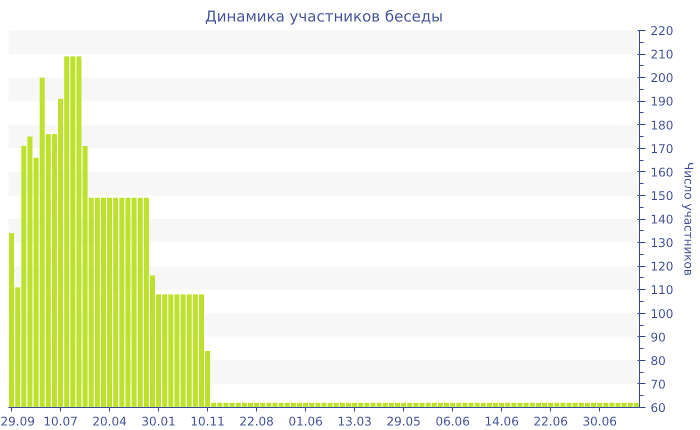 Image resolution: width=700 pixels, height=430 pixels. I want to click on x-tick-label: 20.04, so click(109, 421).